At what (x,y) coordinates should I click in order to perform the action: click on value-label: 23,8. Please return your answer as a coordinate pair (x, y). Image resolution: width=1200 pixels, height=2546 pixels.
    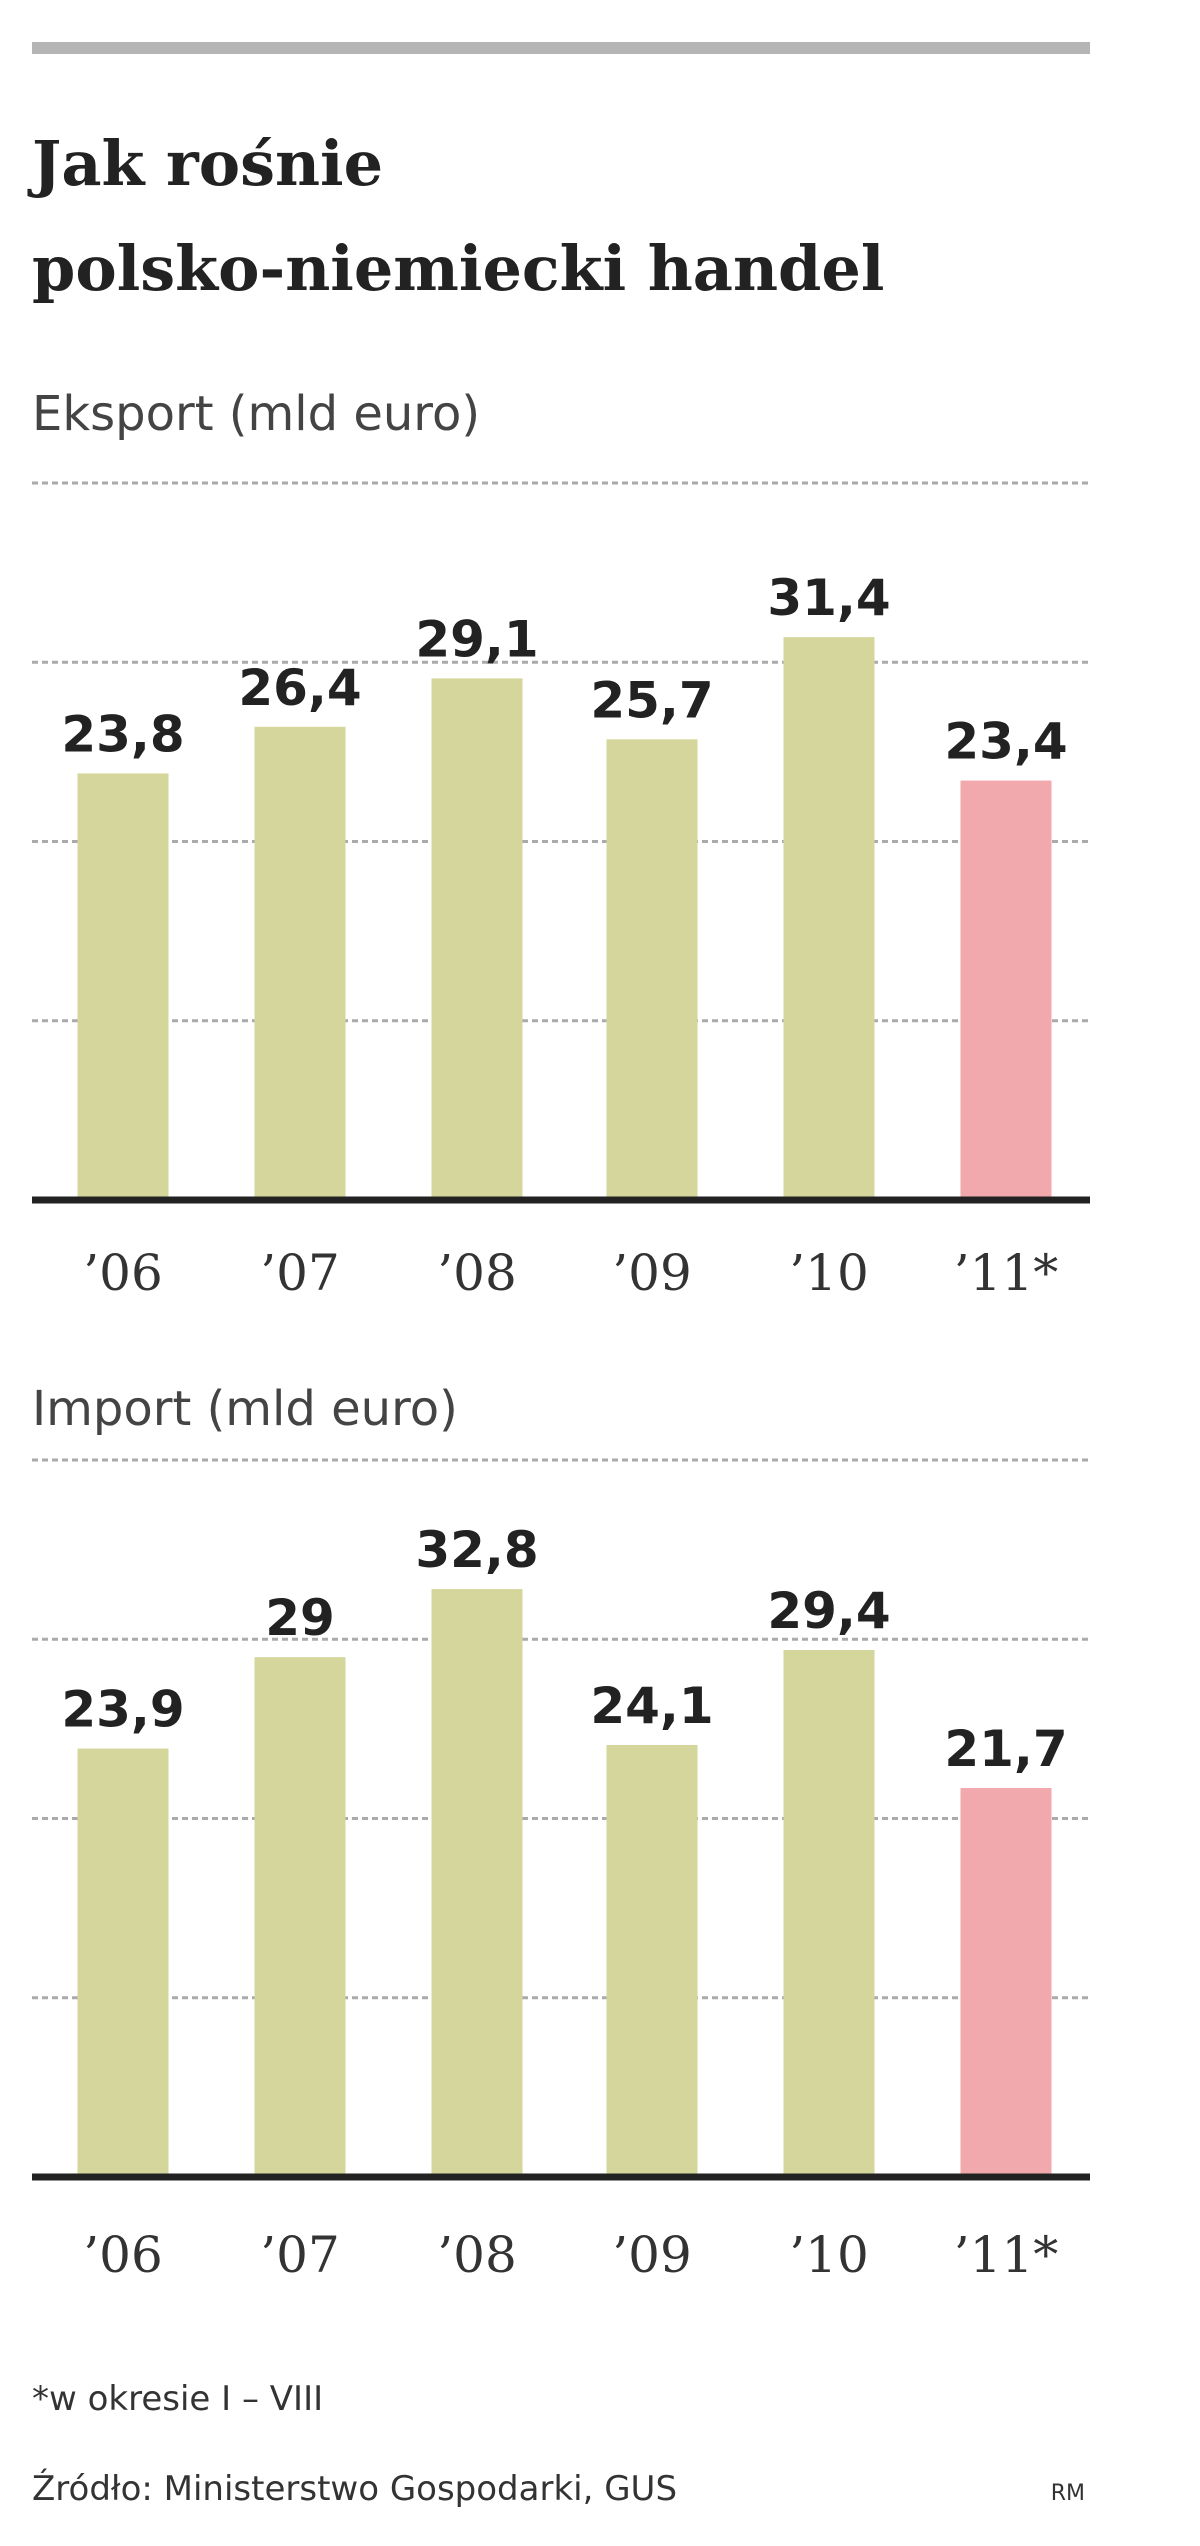
    Looking at the image, I should click on (122, 734).